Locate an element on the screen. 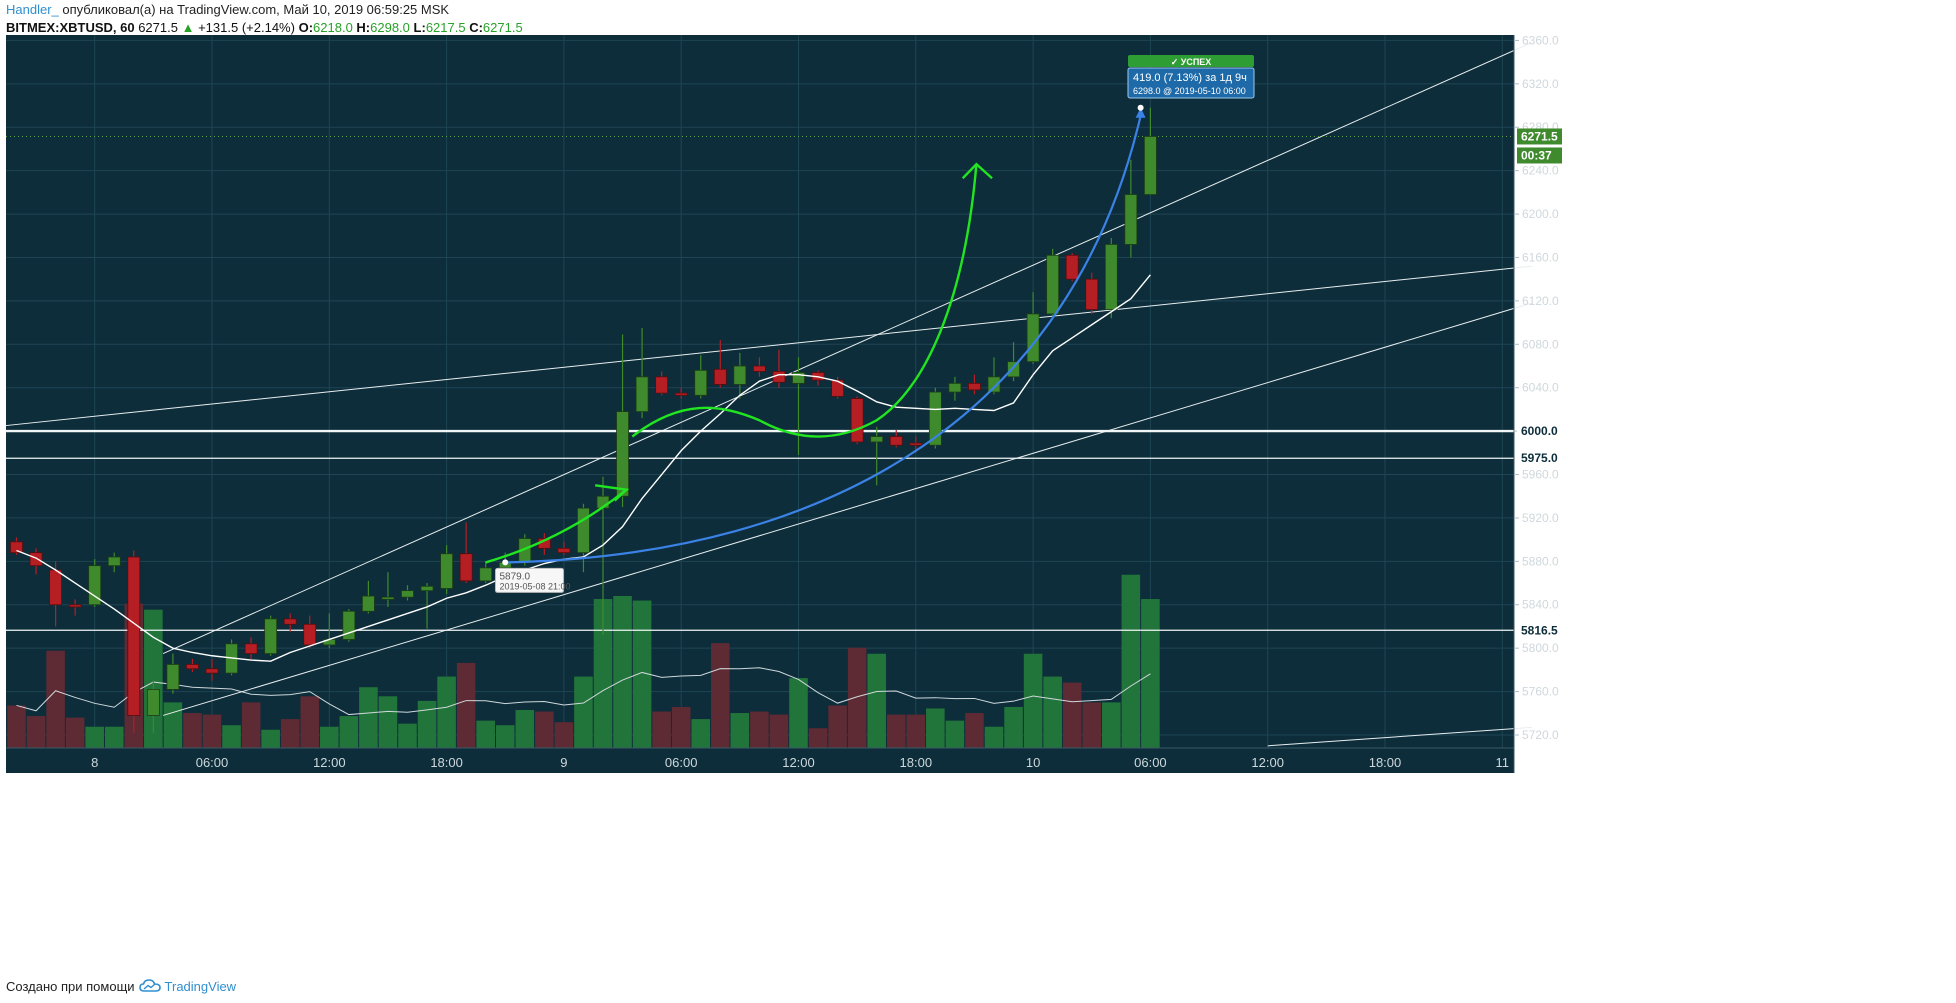 The height and width of the screenshot is (1003, 1956). time-axis-label: 9 is located at coordinates (563, 762).